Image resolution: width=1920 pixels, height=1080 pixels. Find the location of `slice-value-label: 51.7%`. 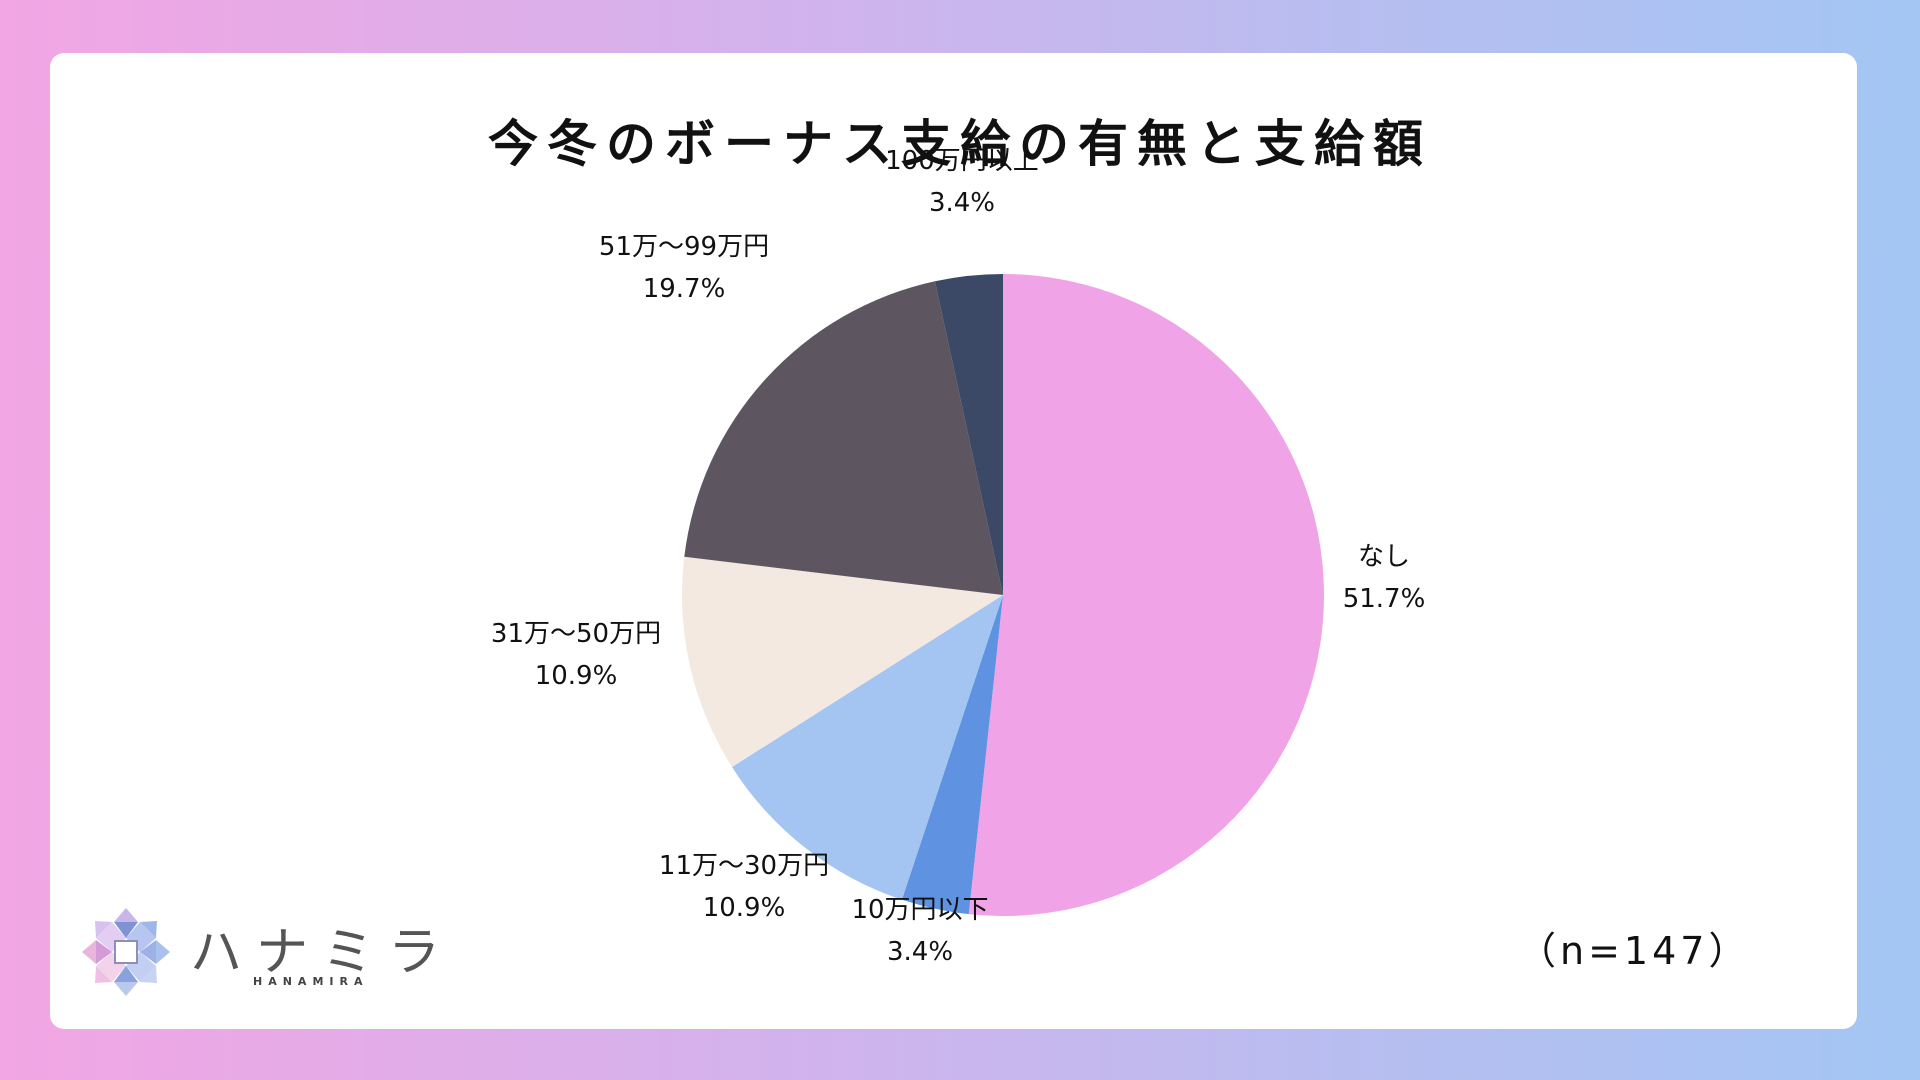

slice-value-label: 51.7% is located at coordinates (1384, 599).